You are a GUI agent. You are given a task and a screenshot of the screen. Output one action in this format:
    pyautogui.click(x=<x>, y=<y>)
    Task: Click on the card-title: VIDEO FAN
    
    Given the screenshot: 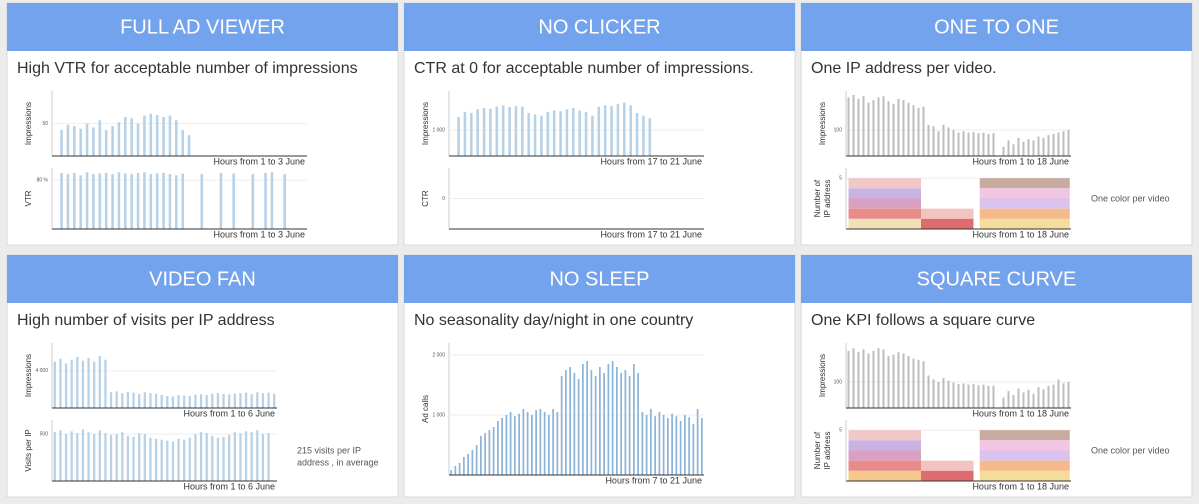 What is the action you would take?
    pyautogui.click(x=202, y=279)
    